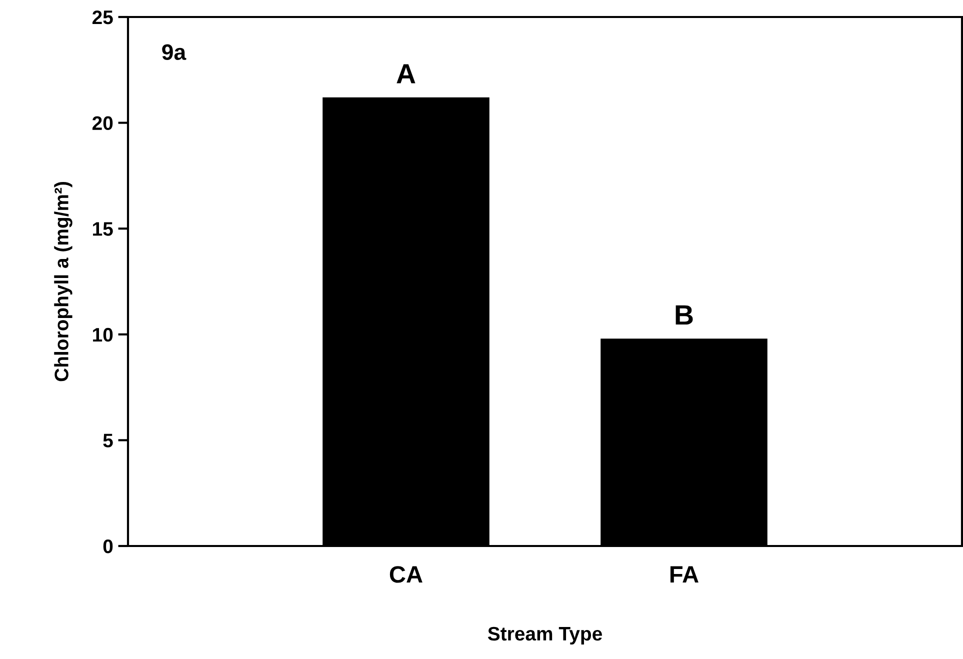 The image size is (963, 659). I want to click on y-tick-label: 15, so click(103, 229).